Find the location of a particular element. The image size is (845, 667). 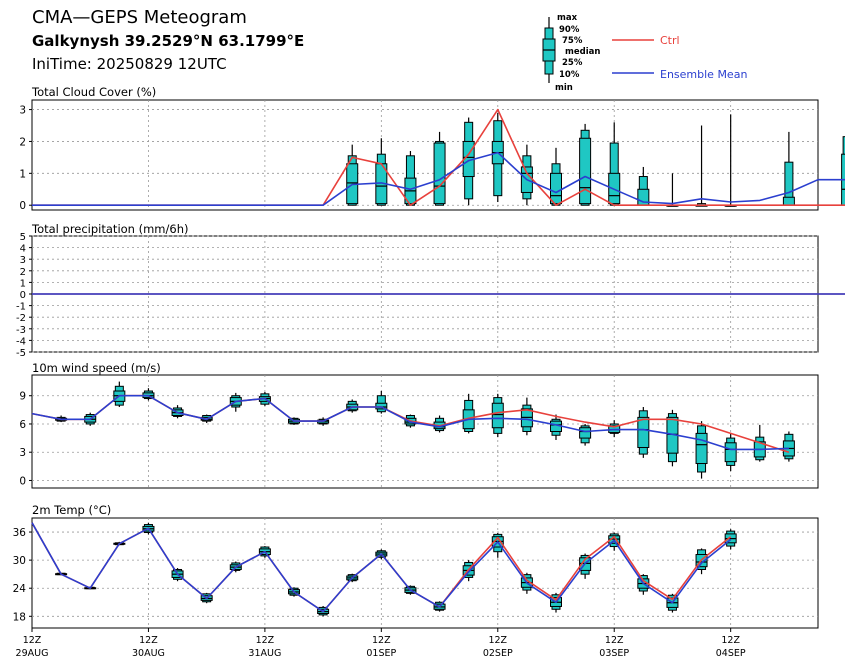

init-time-label: IniTime: 20250829 12UTC is located at coordinates (129, 64).